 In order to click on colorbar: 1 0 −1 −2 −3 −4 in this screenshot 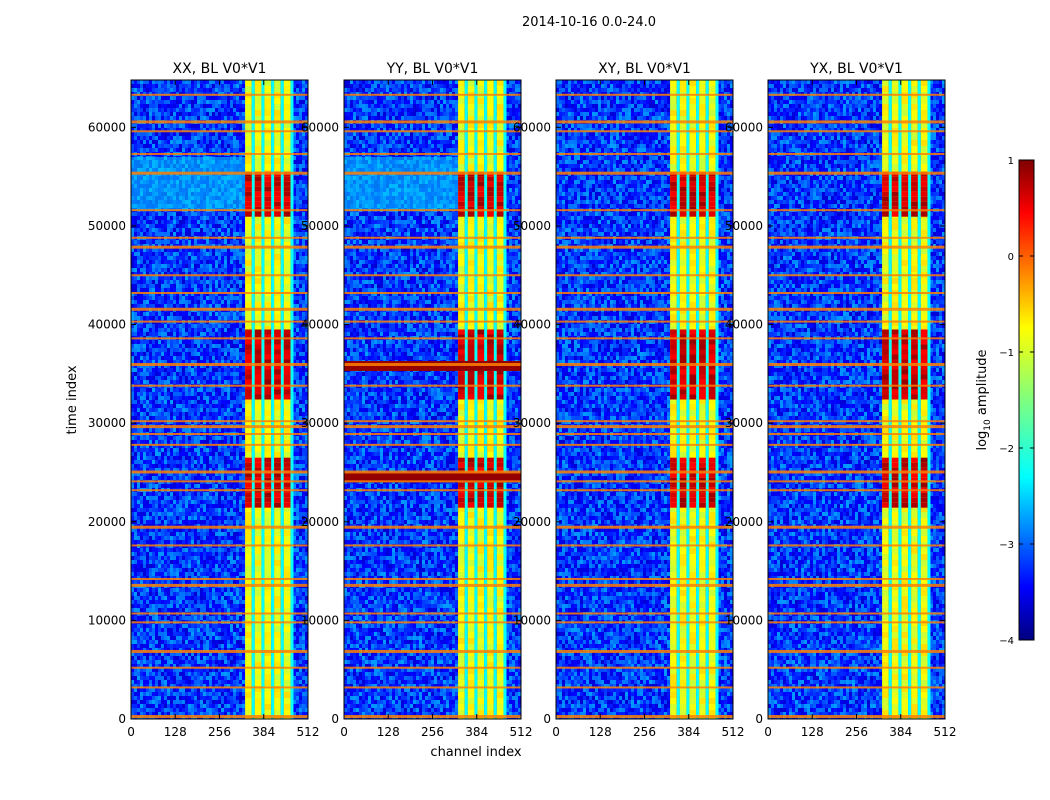, I will do `click(1017, 401)`.